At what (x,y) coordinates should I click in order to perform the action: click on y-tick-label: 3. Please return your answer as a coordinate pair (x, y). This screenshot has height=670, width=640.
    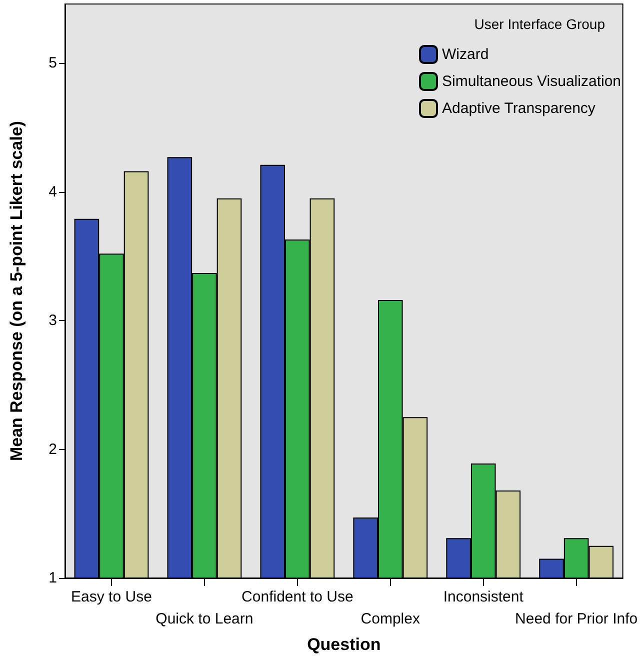
    Looking at the image, I should click on (52, 321).